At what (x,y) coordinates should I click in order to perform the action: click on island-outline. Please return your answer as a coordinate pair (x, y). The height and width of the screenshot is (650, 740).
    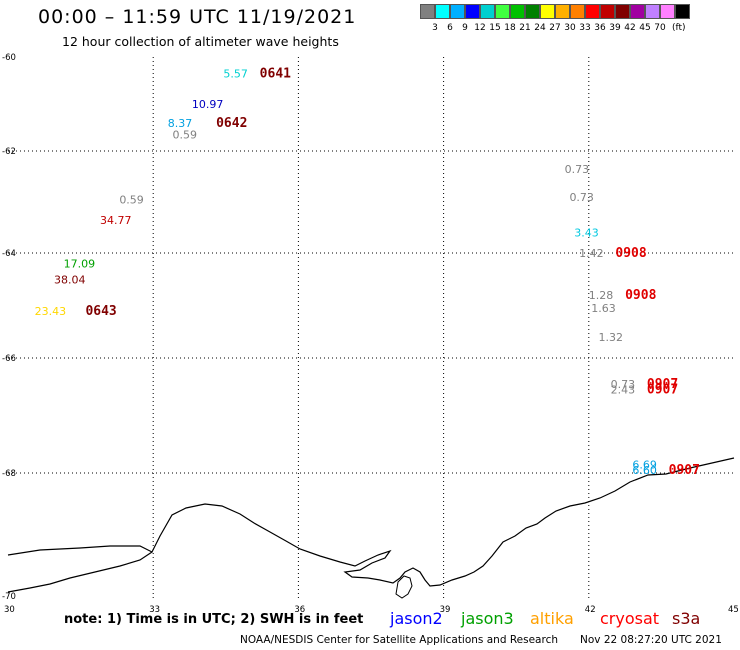
    Looking at the image, I should click on (404, 587).